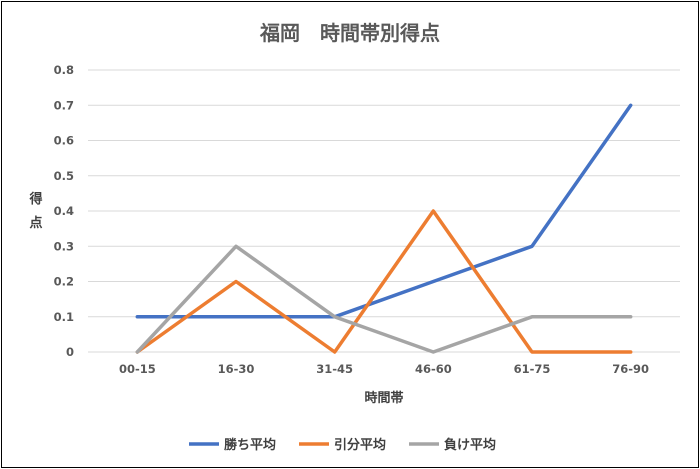 This screenshot has width=700, height=469. Describe the element at coordinates (64, 70) in the screenshot. I see `y-tick-label: 0.8` at that location.